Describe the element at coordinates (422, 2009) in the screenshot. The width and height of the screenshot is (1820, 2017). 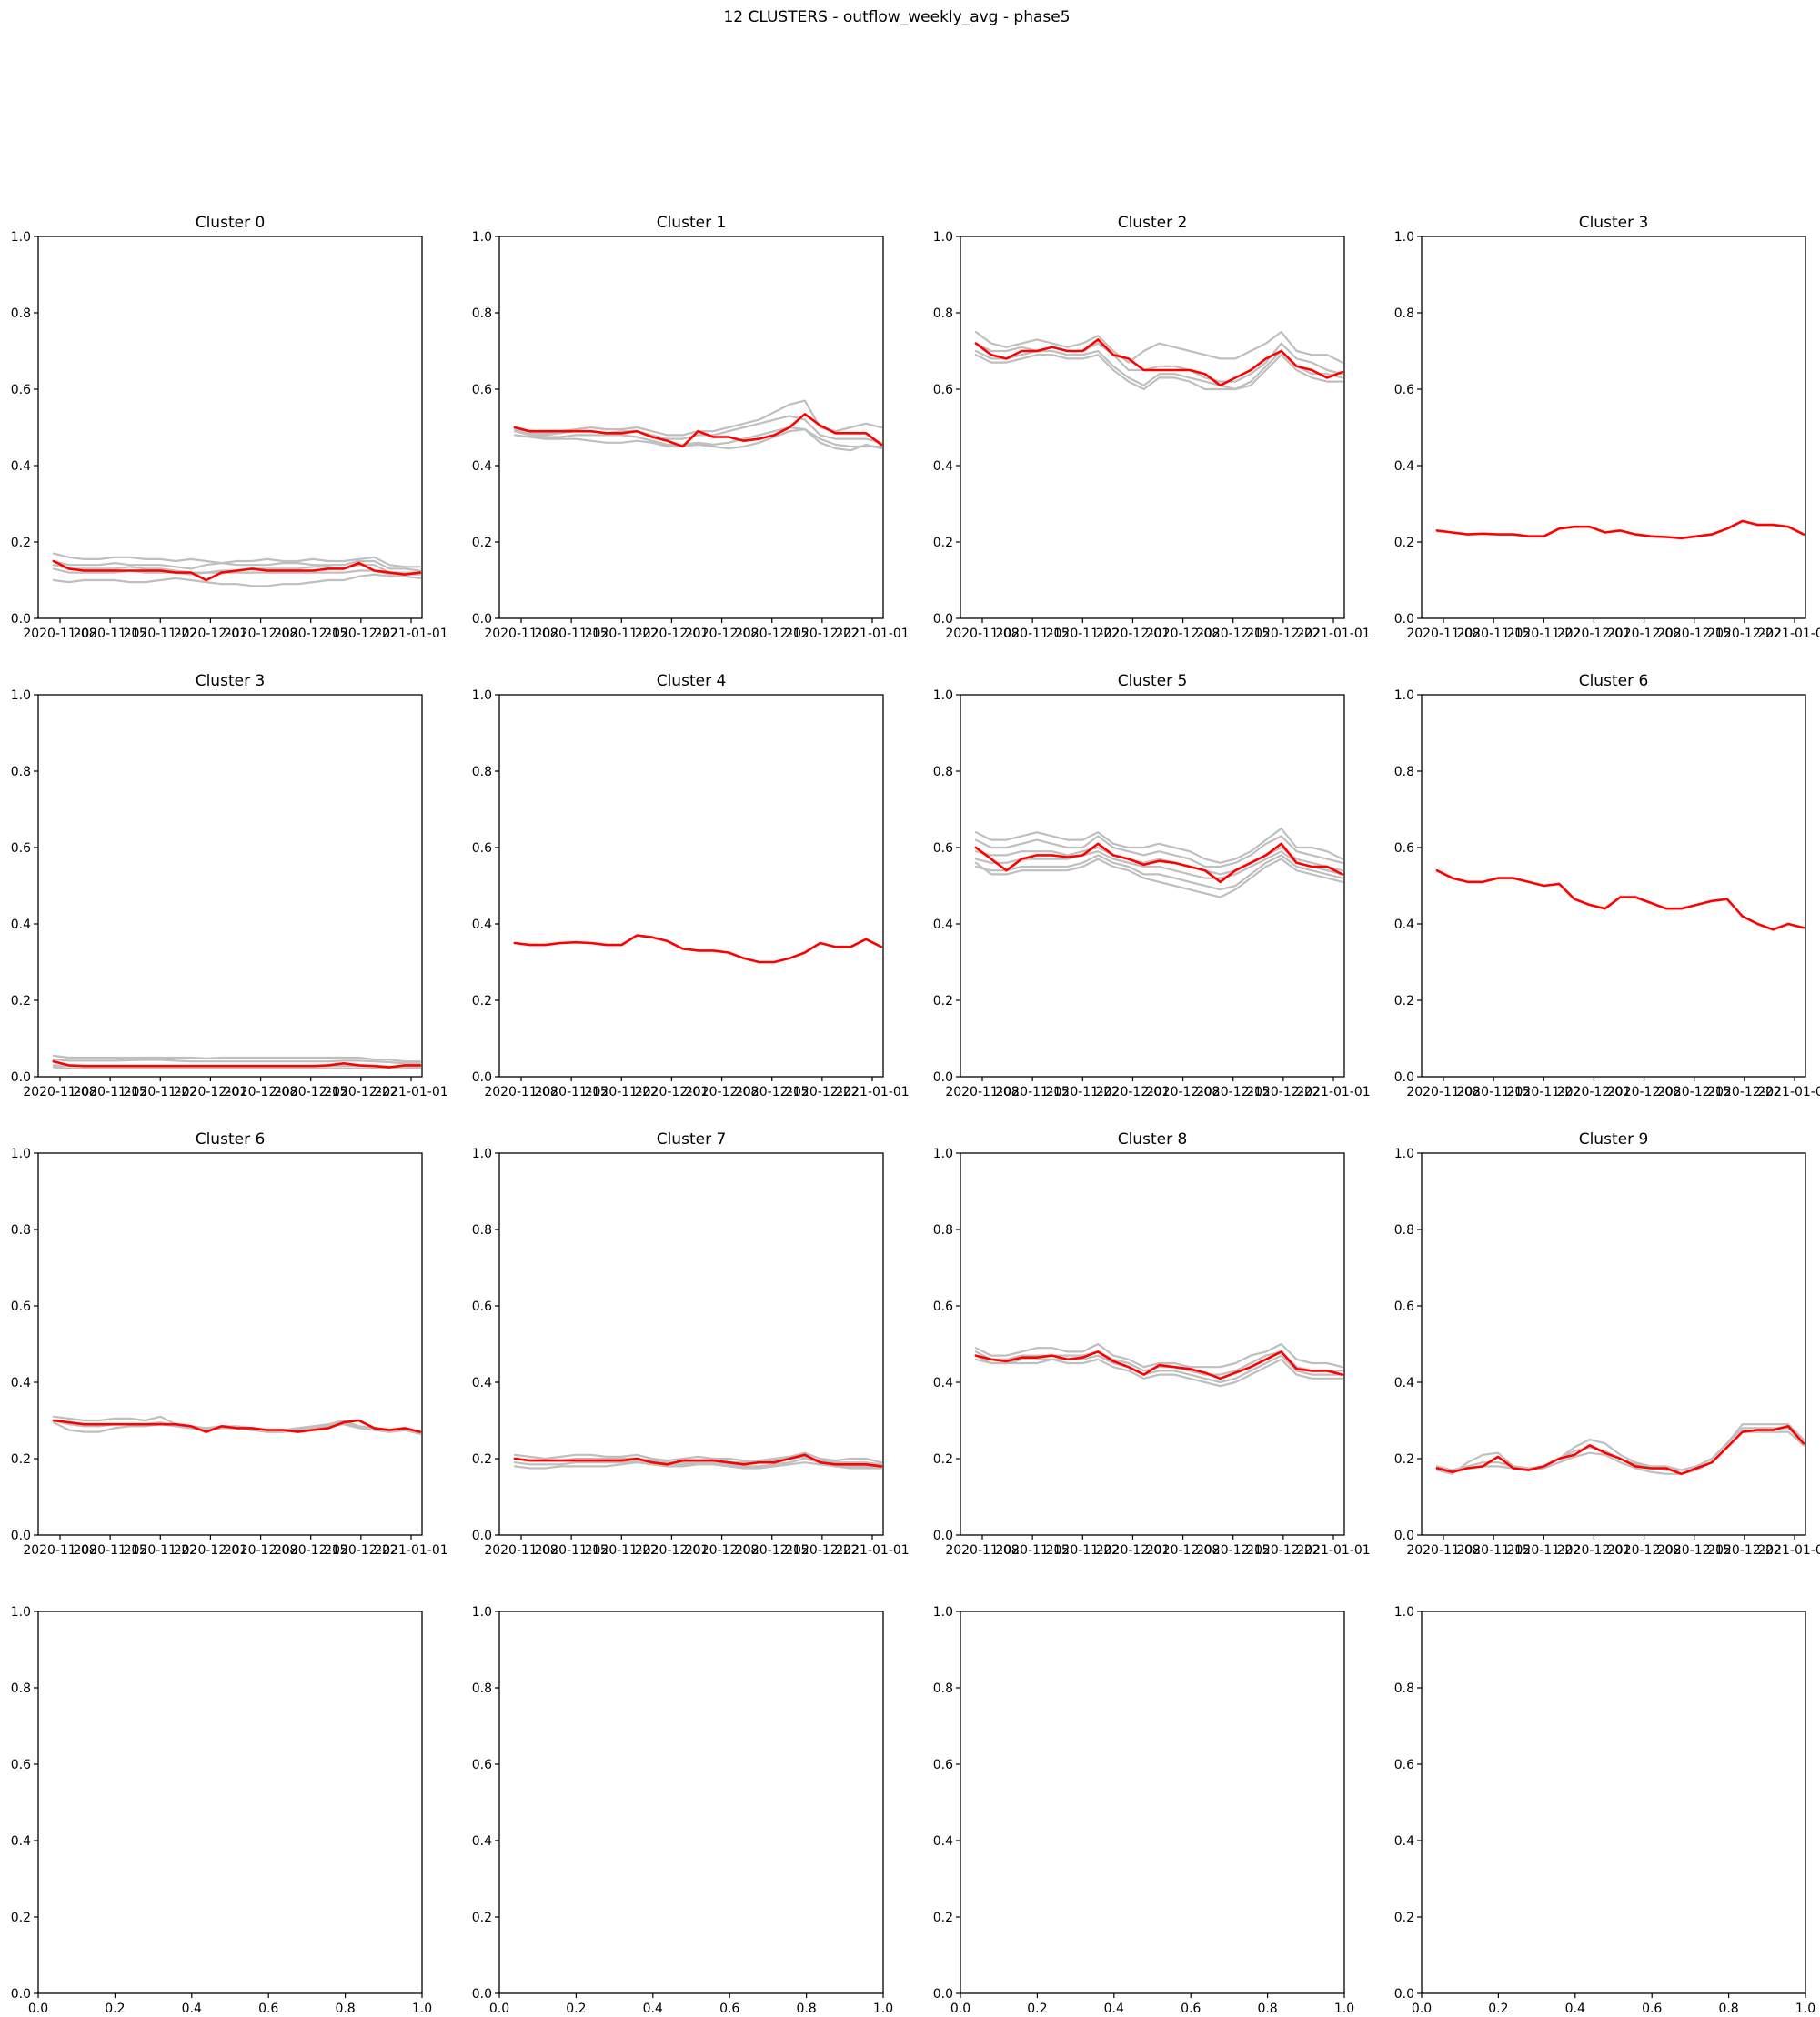
I see `x-tick-label: 1.0` at that location.